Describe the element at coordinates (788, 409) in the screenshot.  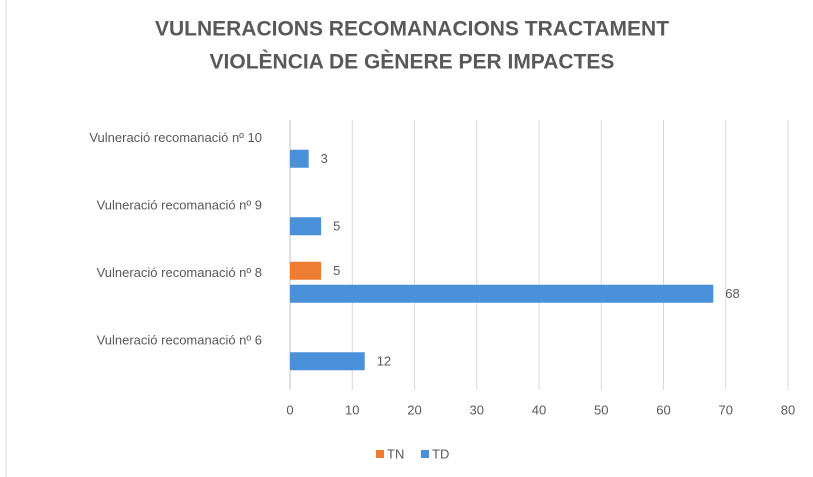
I see `x-tick-label: 80` at that location.